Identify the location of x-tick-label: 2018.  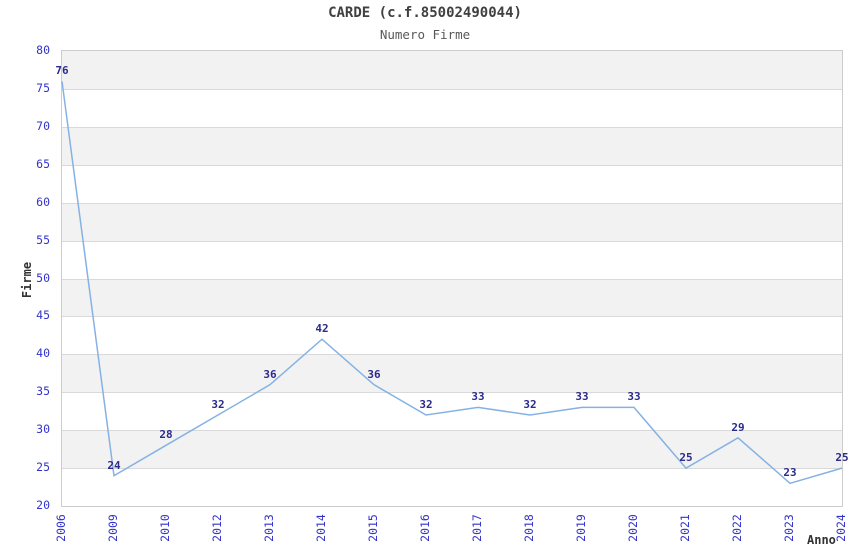
(529, 528).